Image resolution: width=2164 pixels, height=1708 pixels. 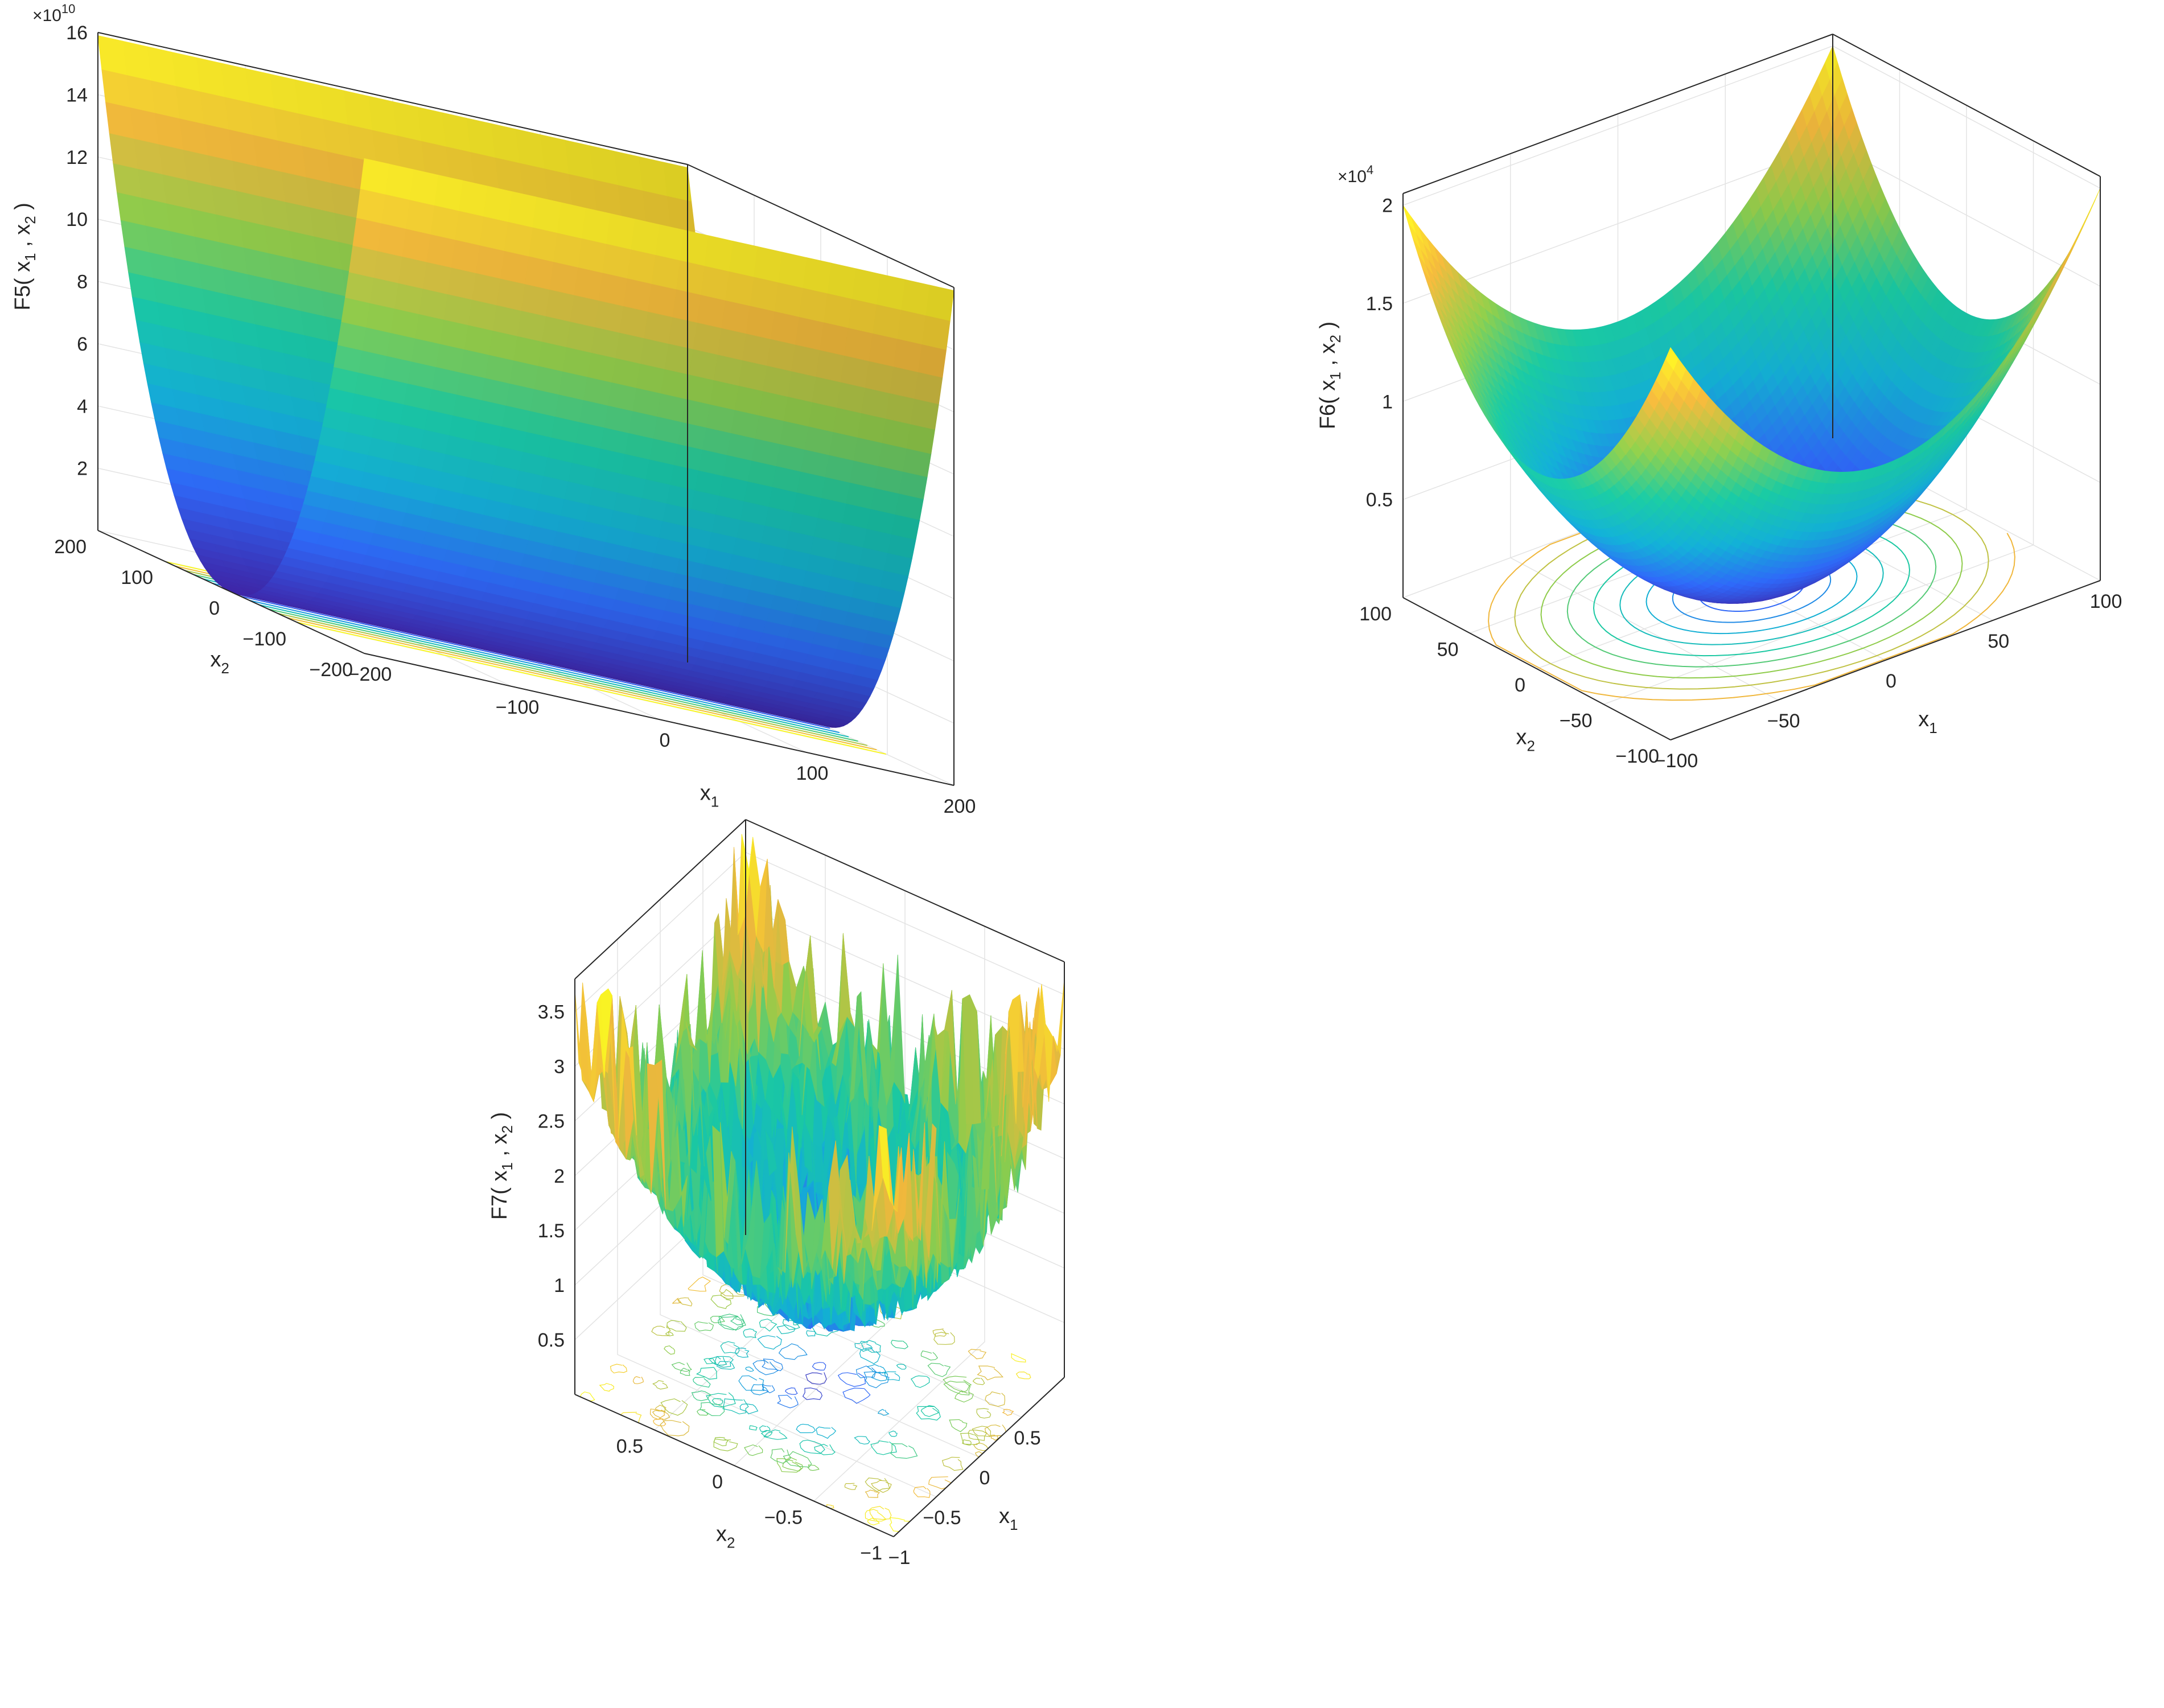 What do you see at coordinates (1387, 206) in the screenshot?
I see `z-tick-label: 2` at bounding box center [1387, 206].